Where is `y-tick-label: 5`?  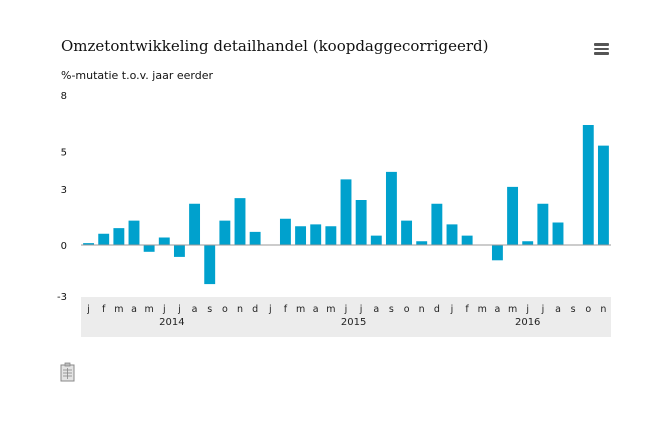 y-tick-label: 5 is located at coordinates (64, 152).